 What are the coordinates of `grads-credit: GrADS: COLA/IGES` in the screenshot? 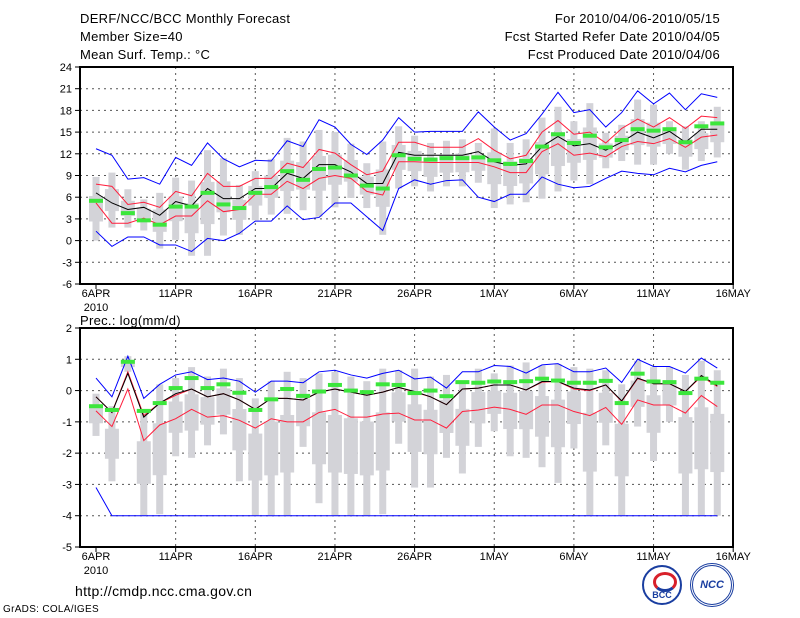 It's located at (51, 609).